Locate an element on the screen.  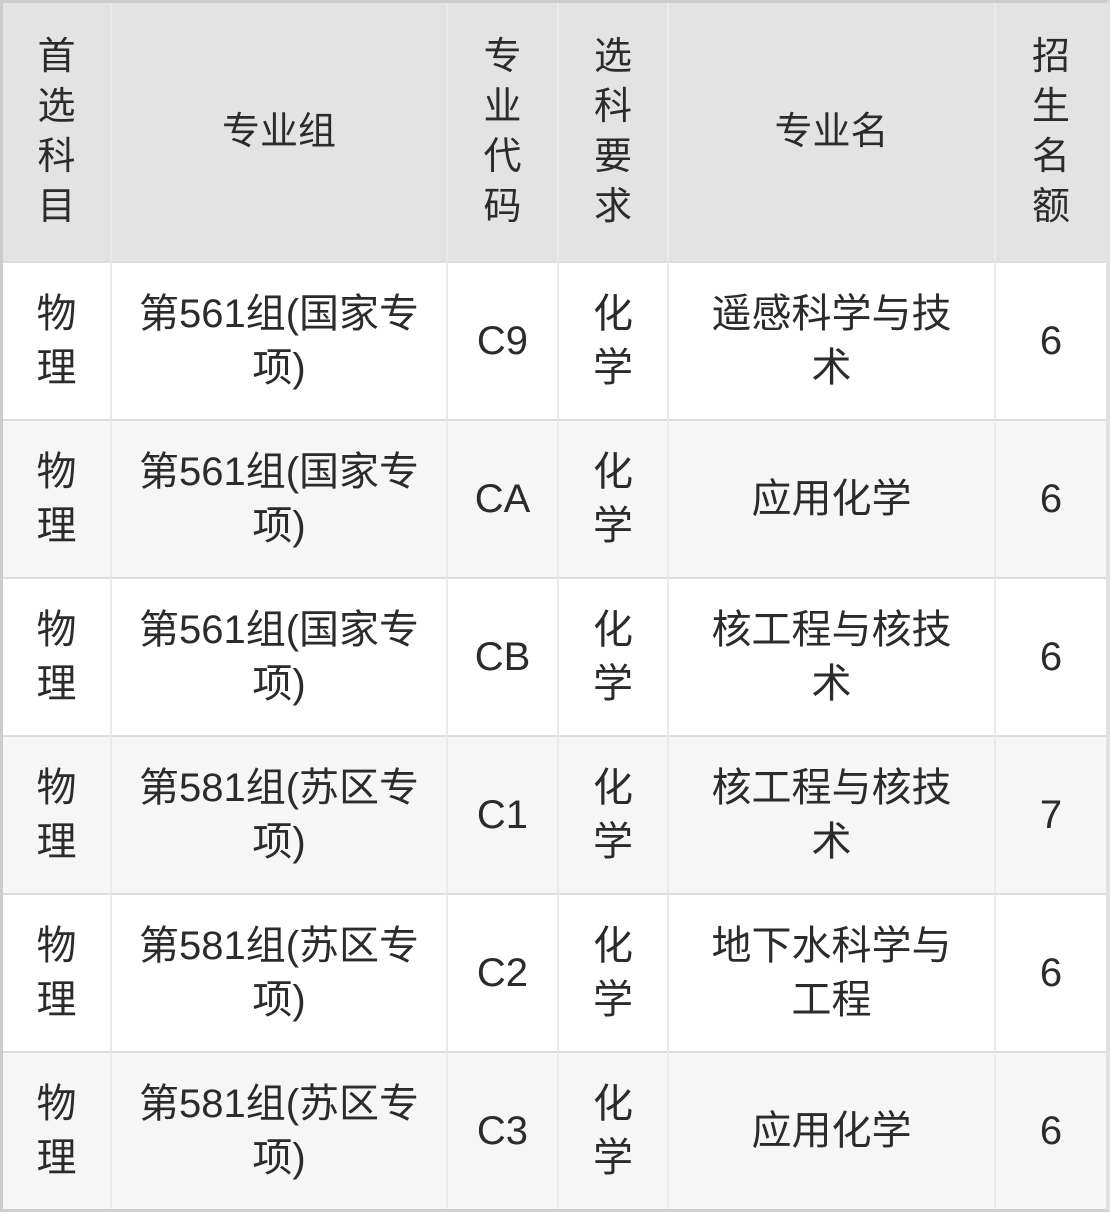
table-row: 物 理 第561组(国家专 项) C9 化 学 遥感科学与技 术 6 is located at coordinates (554, 340).